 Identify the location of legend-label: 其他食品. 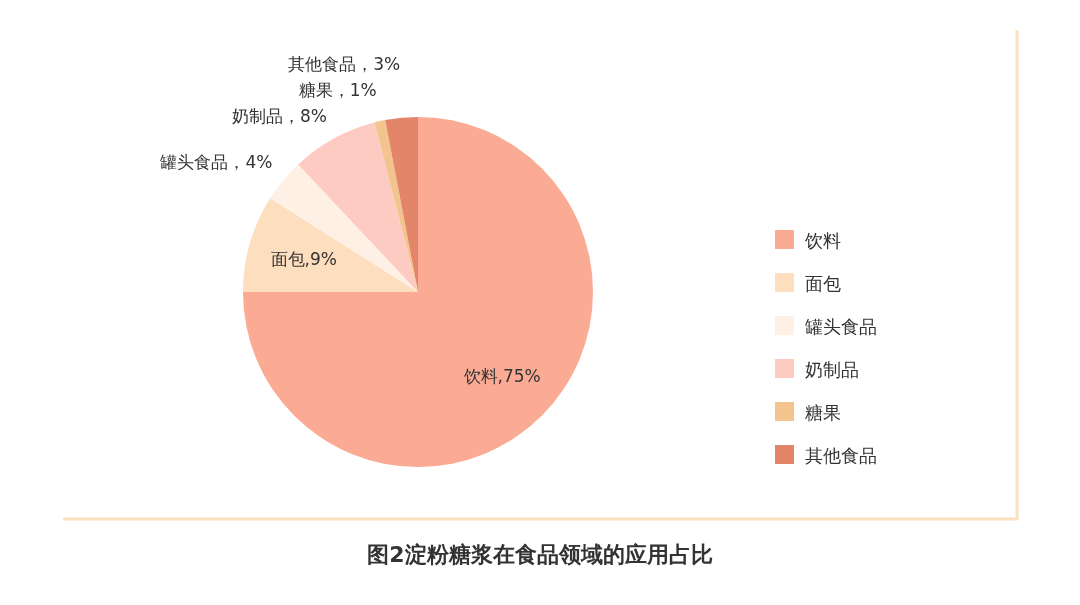
(841, 455).